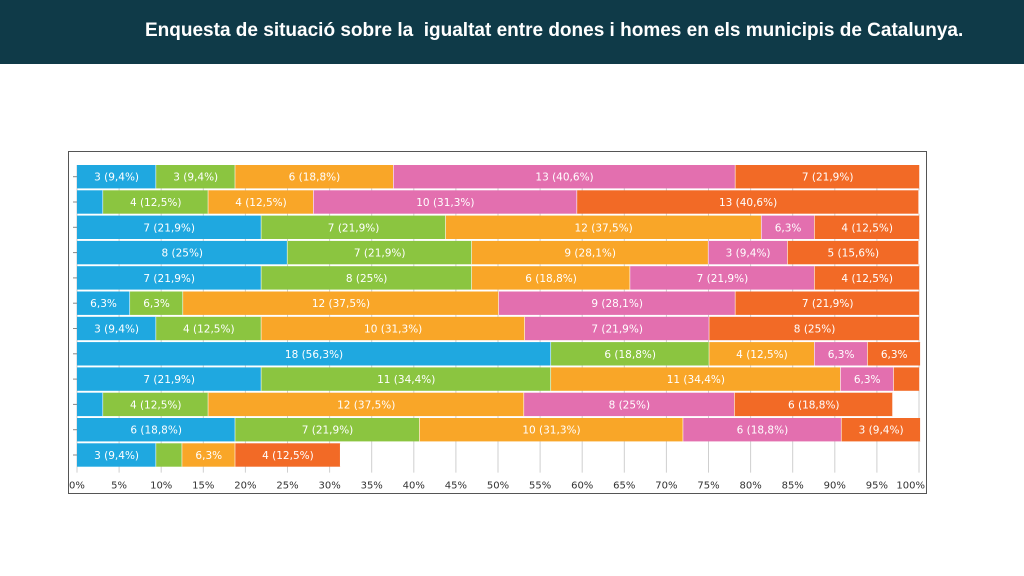 This screenshot has height=576, width=1024. Describe the element at coordinates (582, 486) in the screenshot. I see `x-tick-label: 60%` at that location.